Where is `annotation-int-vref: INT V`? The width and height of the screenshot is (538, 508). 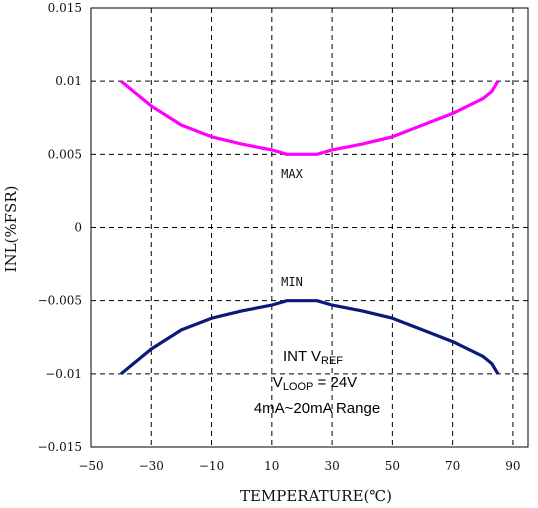 annotation-int-vref: INT V is located at coordinates (302, 356).